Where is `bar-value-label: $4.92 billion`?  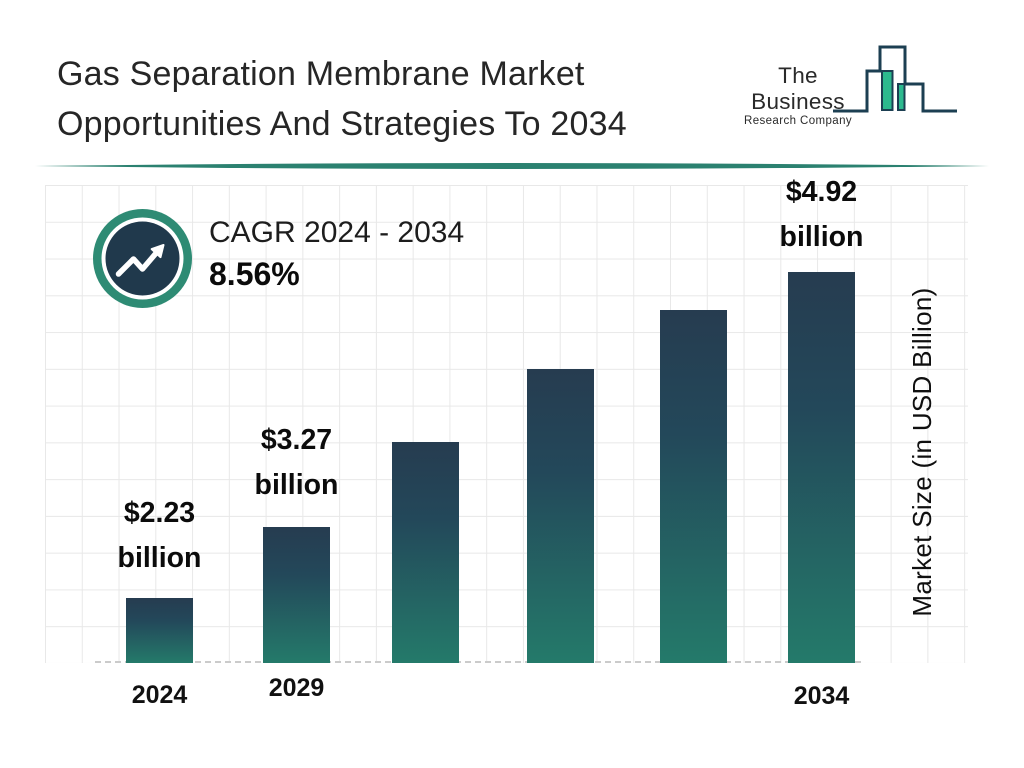
bar-value-label: $4.92 billion is located at coordinates (821, 214).